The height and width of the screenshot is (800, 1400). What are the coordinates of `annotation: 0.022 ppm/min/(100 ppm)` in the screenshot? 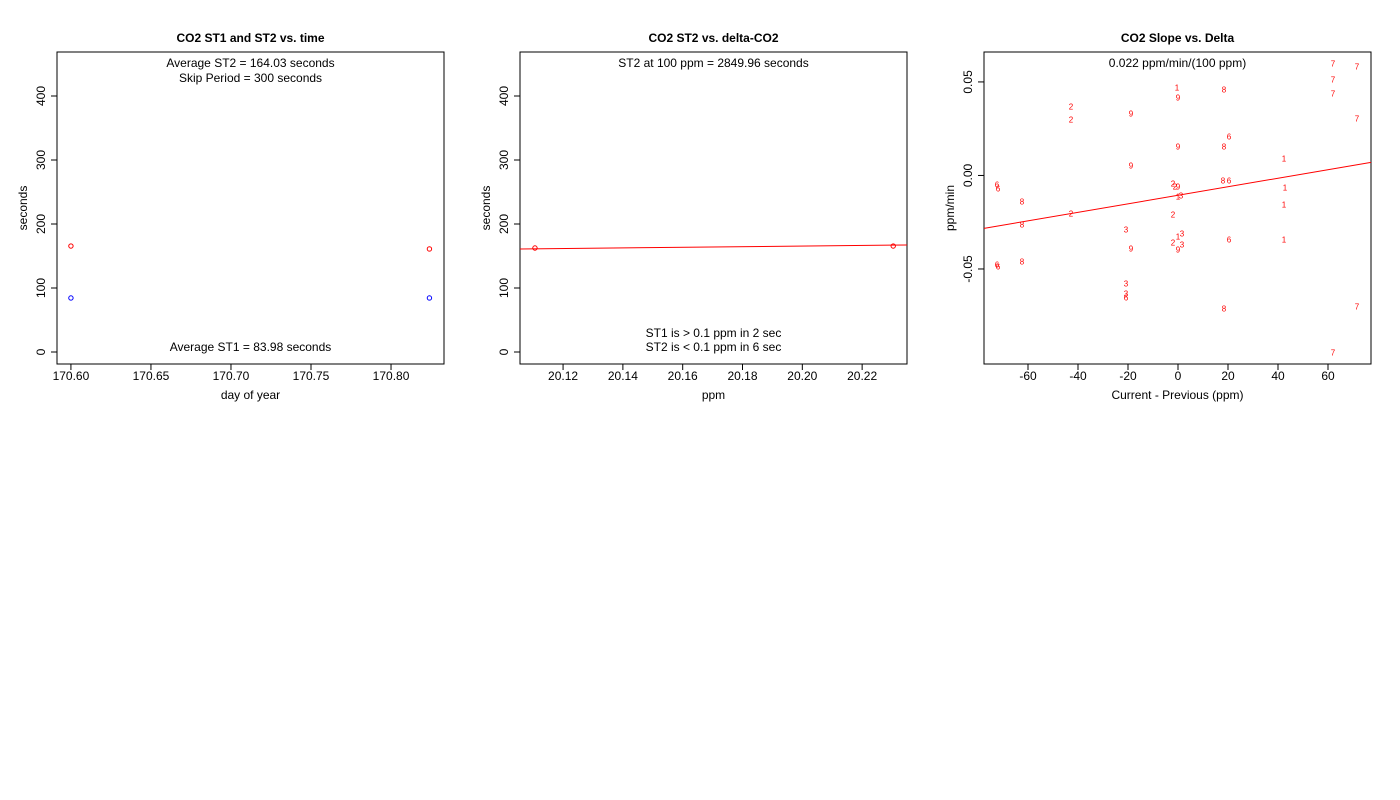 It's located at (1177, 63).